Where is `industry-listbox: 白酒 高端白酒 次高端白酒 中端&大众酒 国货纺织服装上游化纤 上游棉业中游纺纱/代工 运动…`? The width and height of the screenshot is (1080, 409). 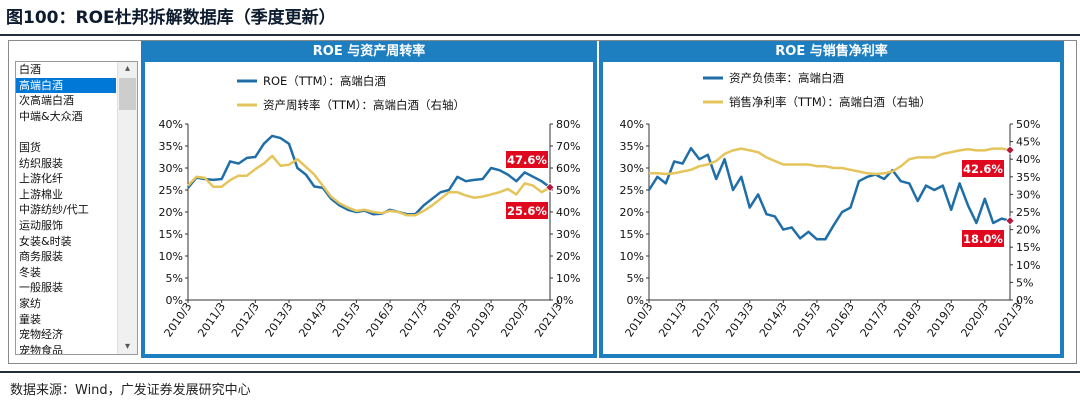 industry-listbox: 白酒 高端白酒 次高端白酒 中端&大众酒 国货纺织服装上游化纤 上游棉业中游纺纱/代工 运动… is located at coordinates (76, 208).